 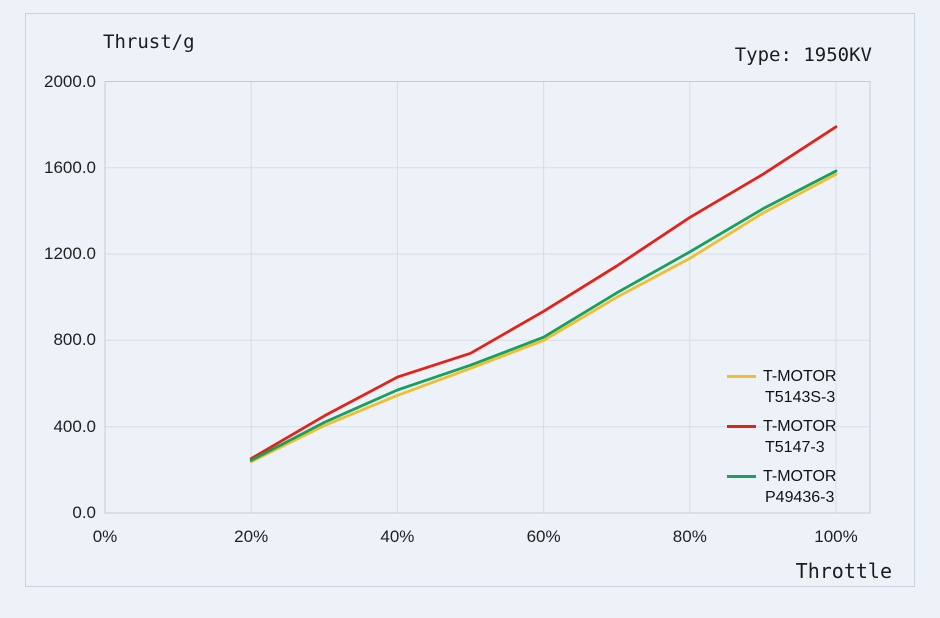 I want to click on legend-item: T-MOTOR P49436-3, so click(x=781, y=487).